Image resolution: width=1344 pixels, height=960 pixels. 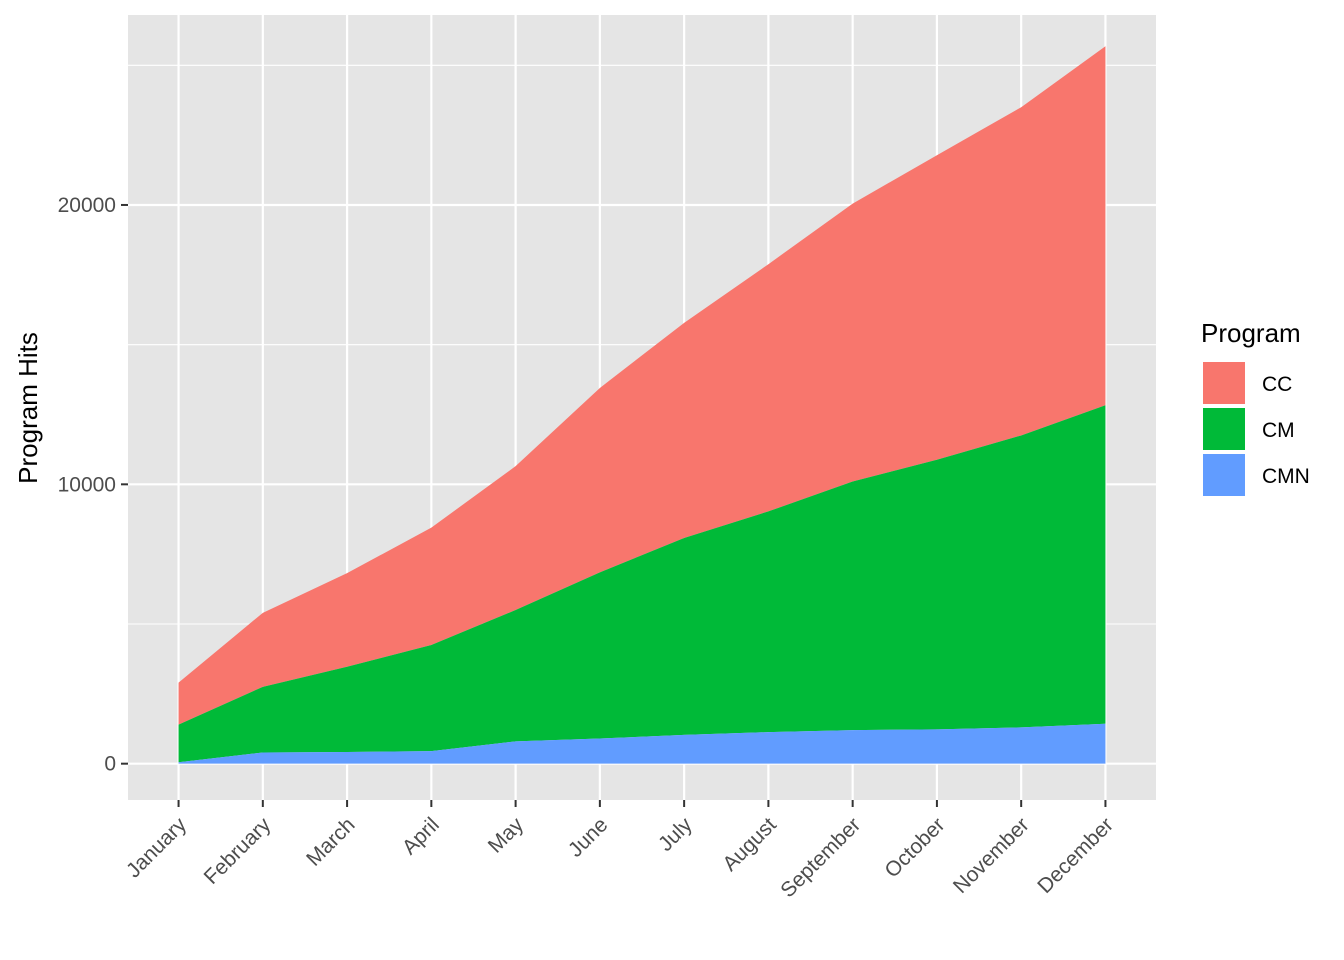 What do you see at coordinates (820, 857) in the screenshot?
I see `x-tick-label: September` at bounding box center [820, 857].